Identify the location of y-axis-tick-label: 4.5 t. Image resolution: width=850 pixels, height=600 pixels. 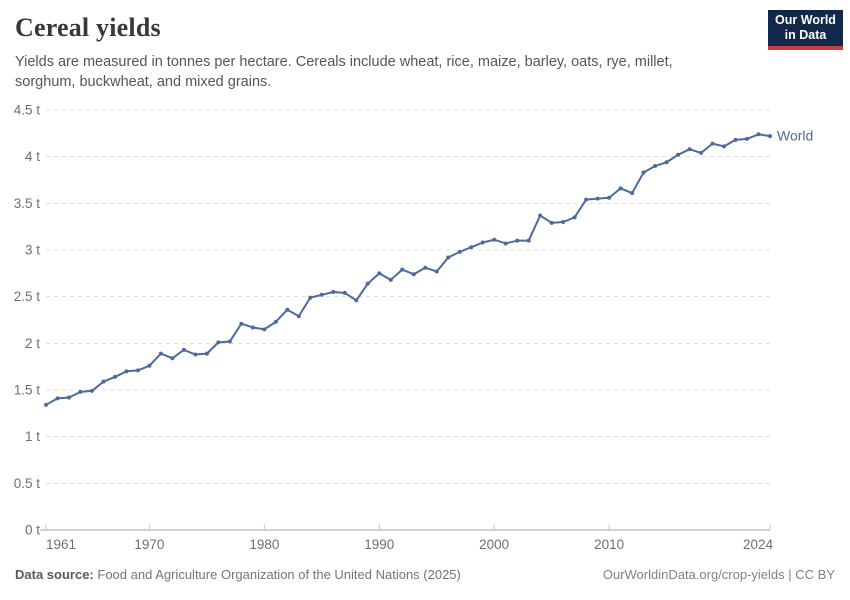
(27, 110).